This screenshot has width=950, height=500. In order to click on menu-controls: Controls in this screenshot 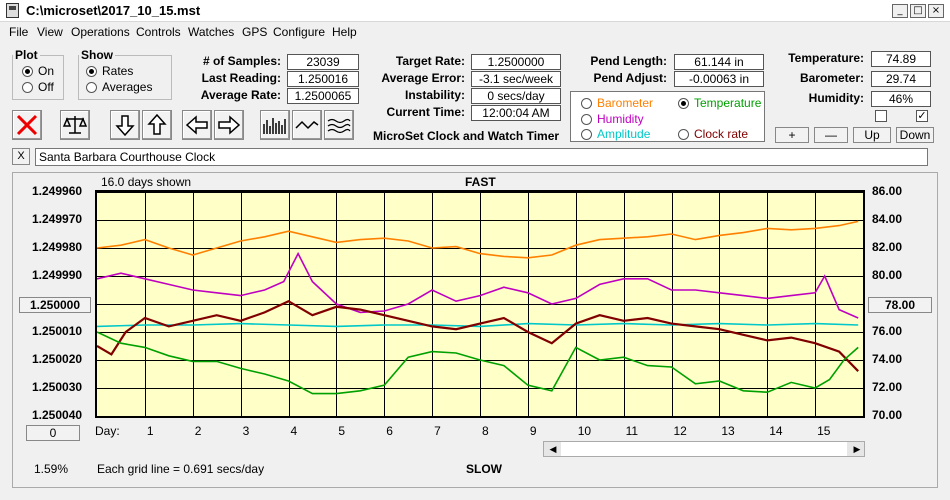, I will do `click(158, 32)`.